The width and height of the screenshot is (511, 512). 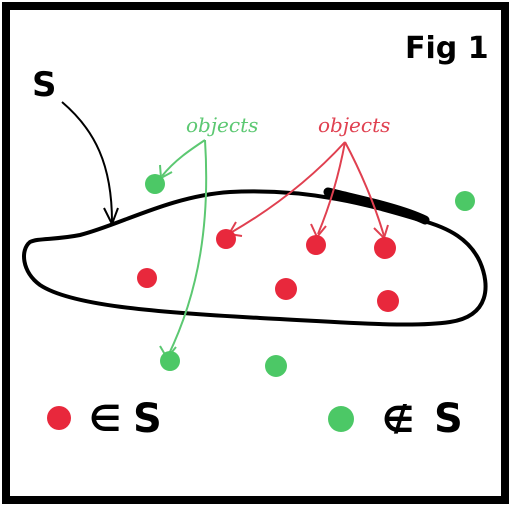 I want to click on red-arrow-to-right-dot, so click(x=364, y=189).